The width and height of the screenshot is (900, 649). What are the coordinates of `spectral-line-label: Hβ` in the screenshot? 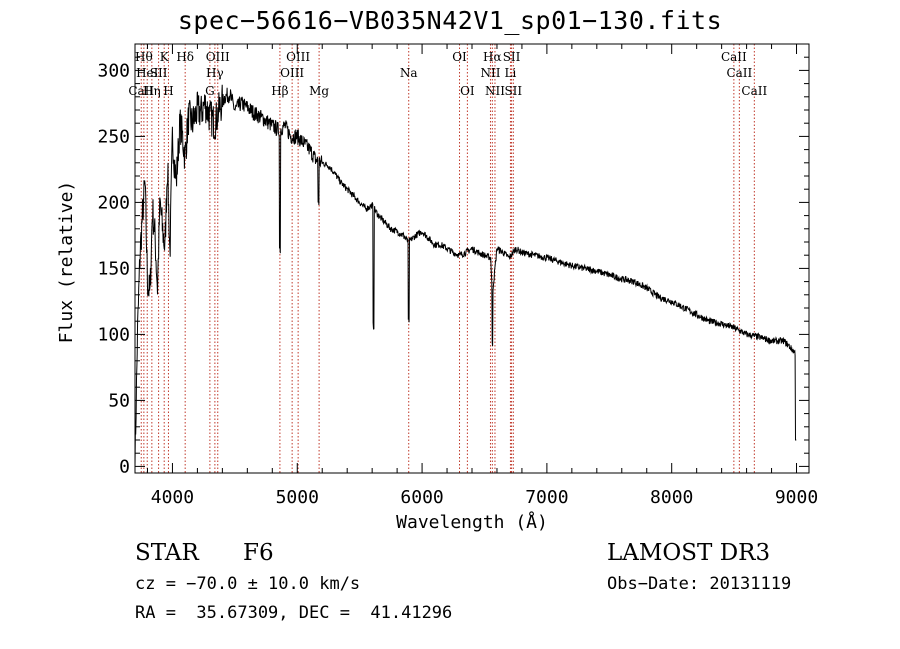 It's located at (279, 91).